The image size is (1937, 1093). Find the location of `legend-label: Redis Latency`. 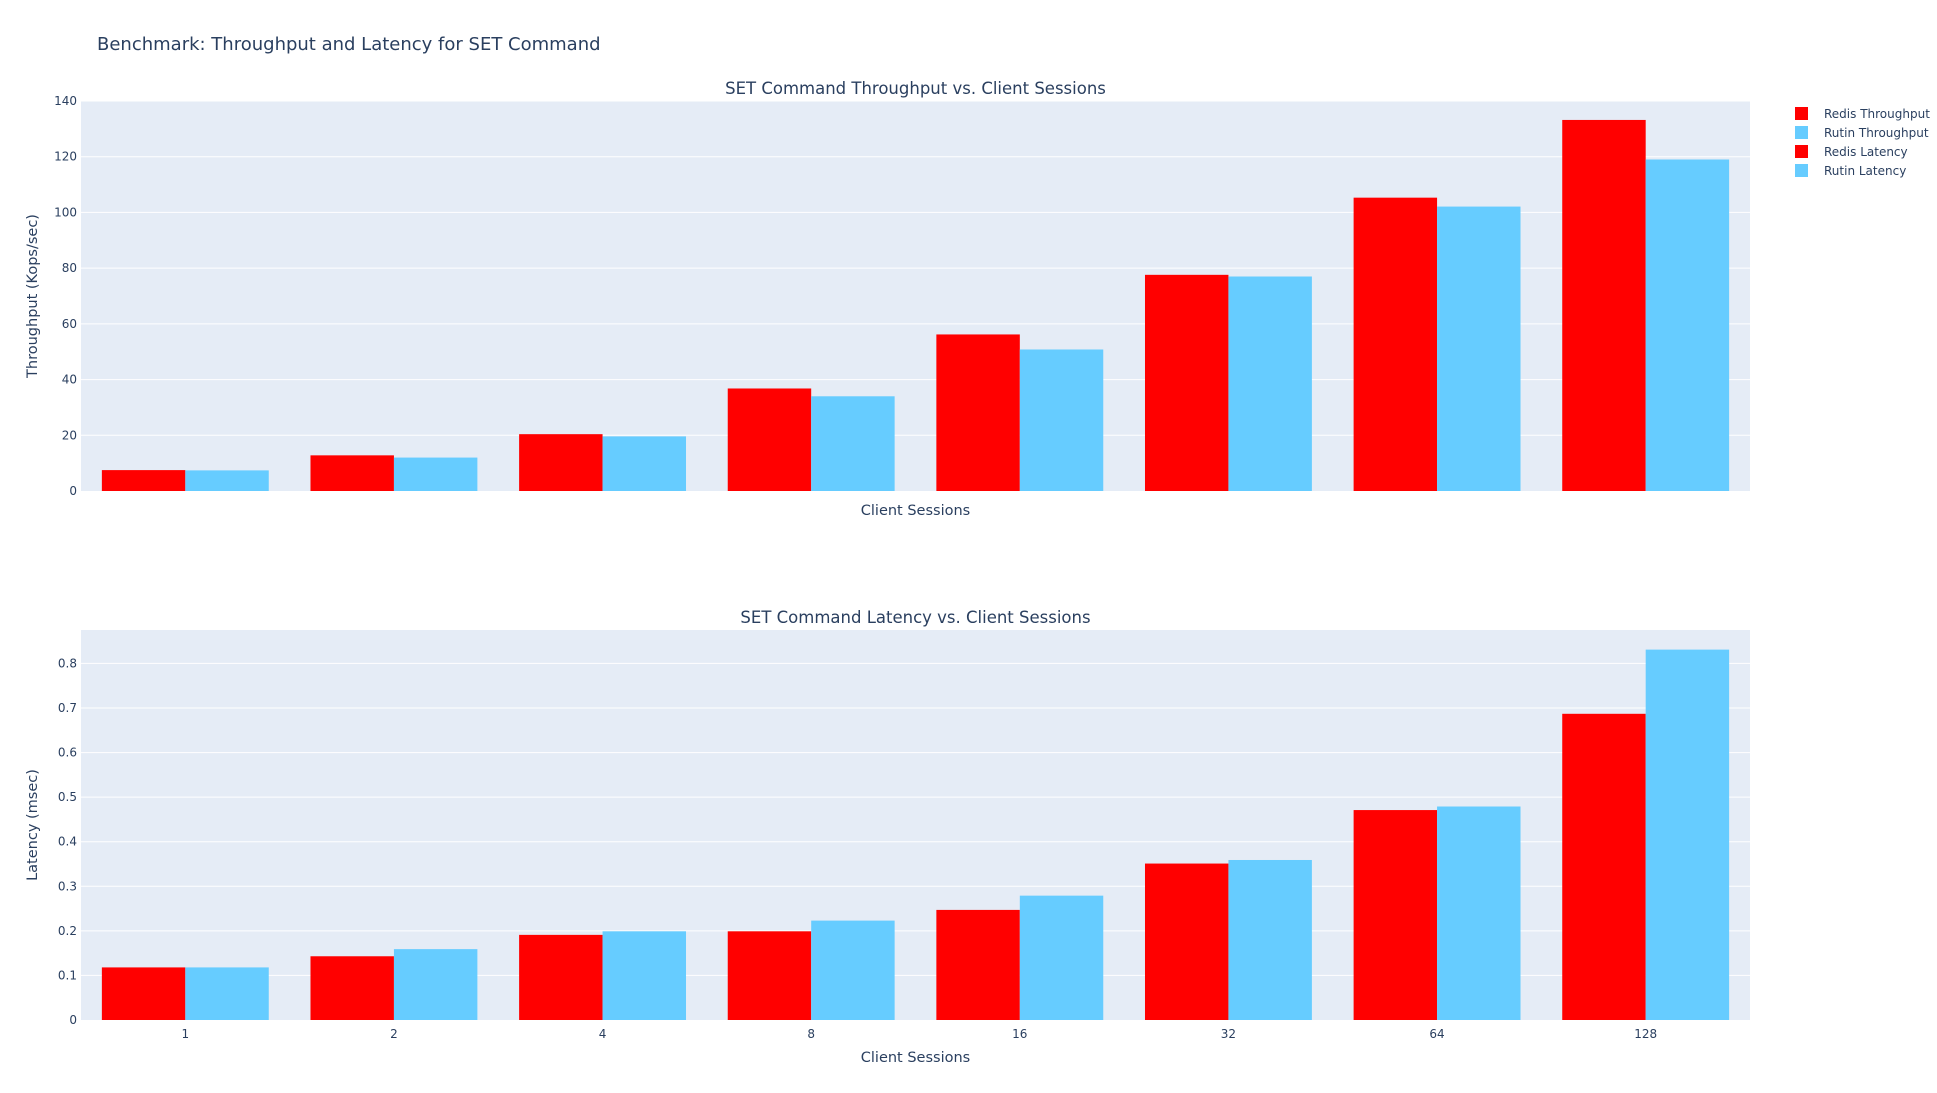

legend-label: Redis Latency is located at coordinates (1866, 152).